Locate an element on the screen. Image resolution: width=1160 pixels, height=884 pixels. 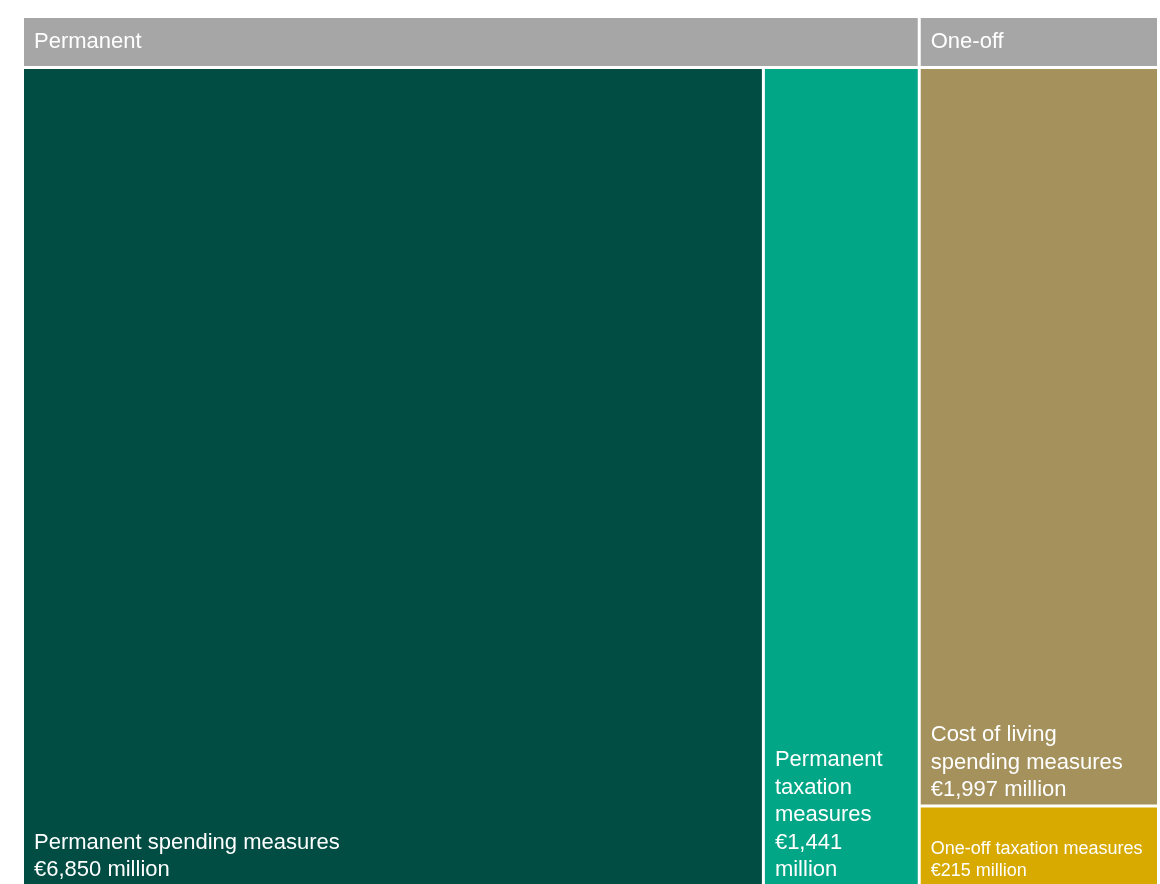
category-label: Cost of living spending measures is located at coordinates (1026, 747).